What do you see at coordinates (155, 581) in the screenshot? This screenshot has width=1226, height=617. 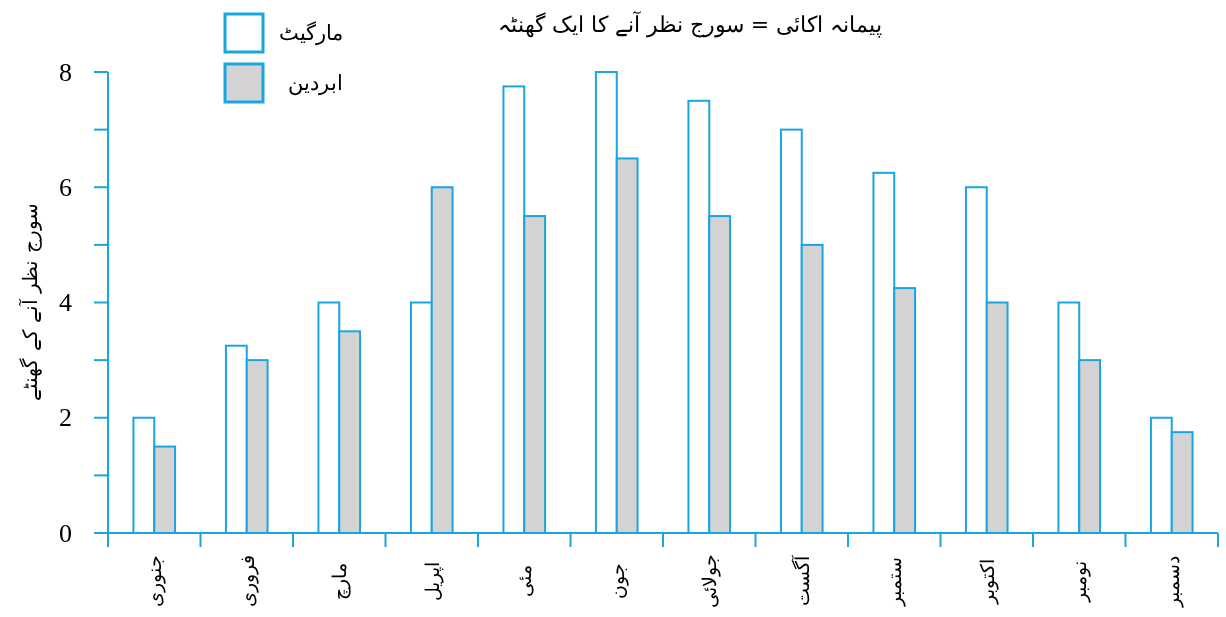 I see `x-tick-label: جنوری` at bounding box center [155, 581].